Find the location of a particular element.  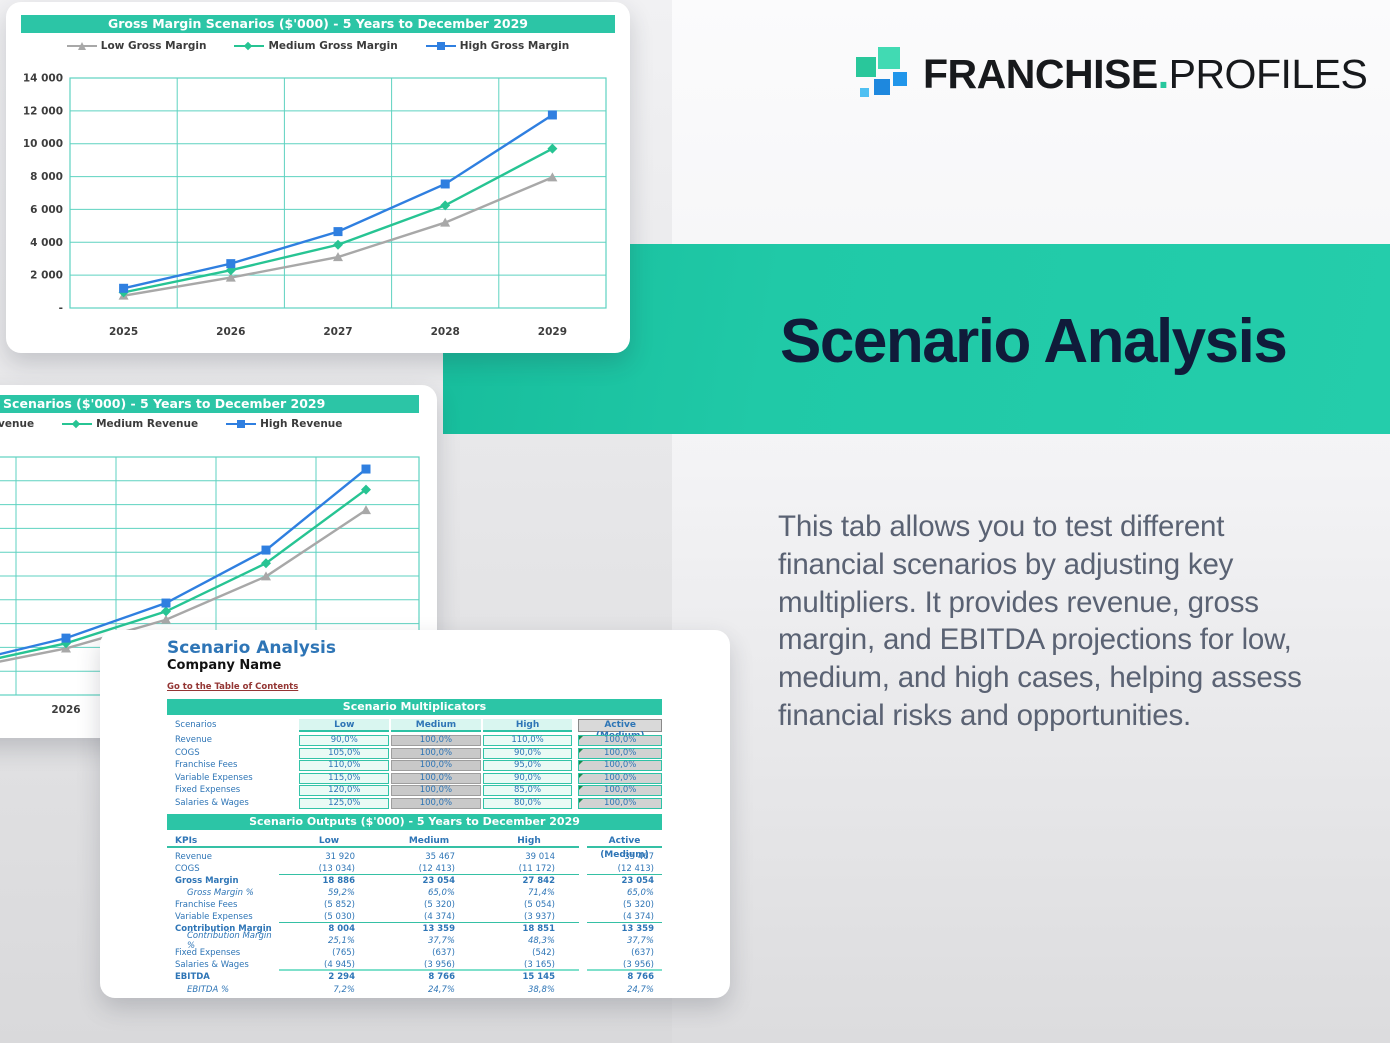

table-of-contents-link: Go to the Table of Contents is located at coordinates (233, 687).